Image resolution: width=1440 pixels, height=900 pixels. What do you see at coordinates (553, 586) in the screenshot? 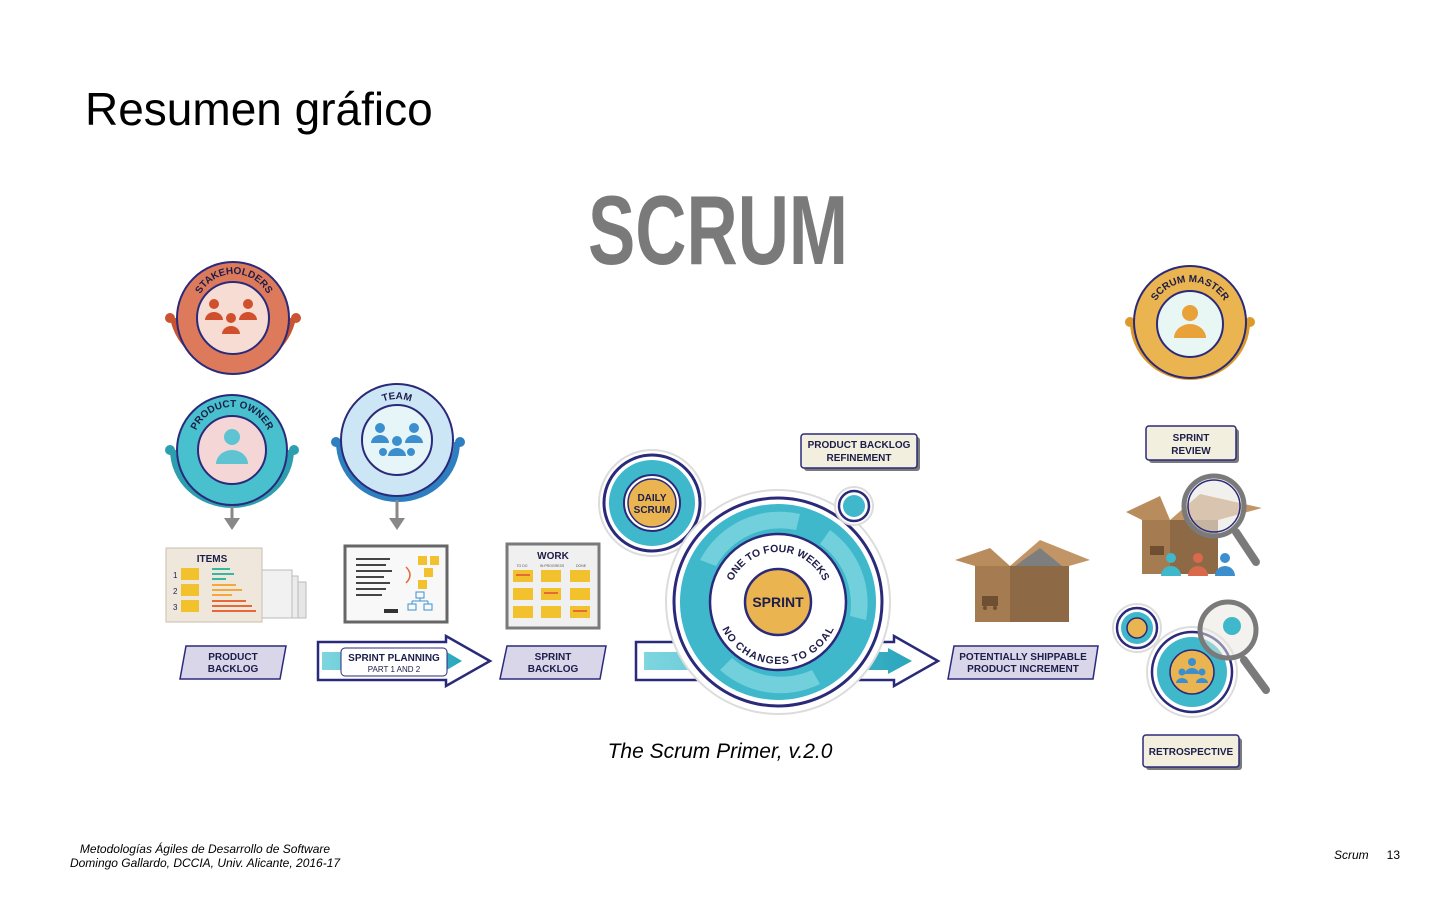
I see `sprint-backlog-board: WORK TO DO IN PROGRESS DONE` at bounding box center [553, 586].